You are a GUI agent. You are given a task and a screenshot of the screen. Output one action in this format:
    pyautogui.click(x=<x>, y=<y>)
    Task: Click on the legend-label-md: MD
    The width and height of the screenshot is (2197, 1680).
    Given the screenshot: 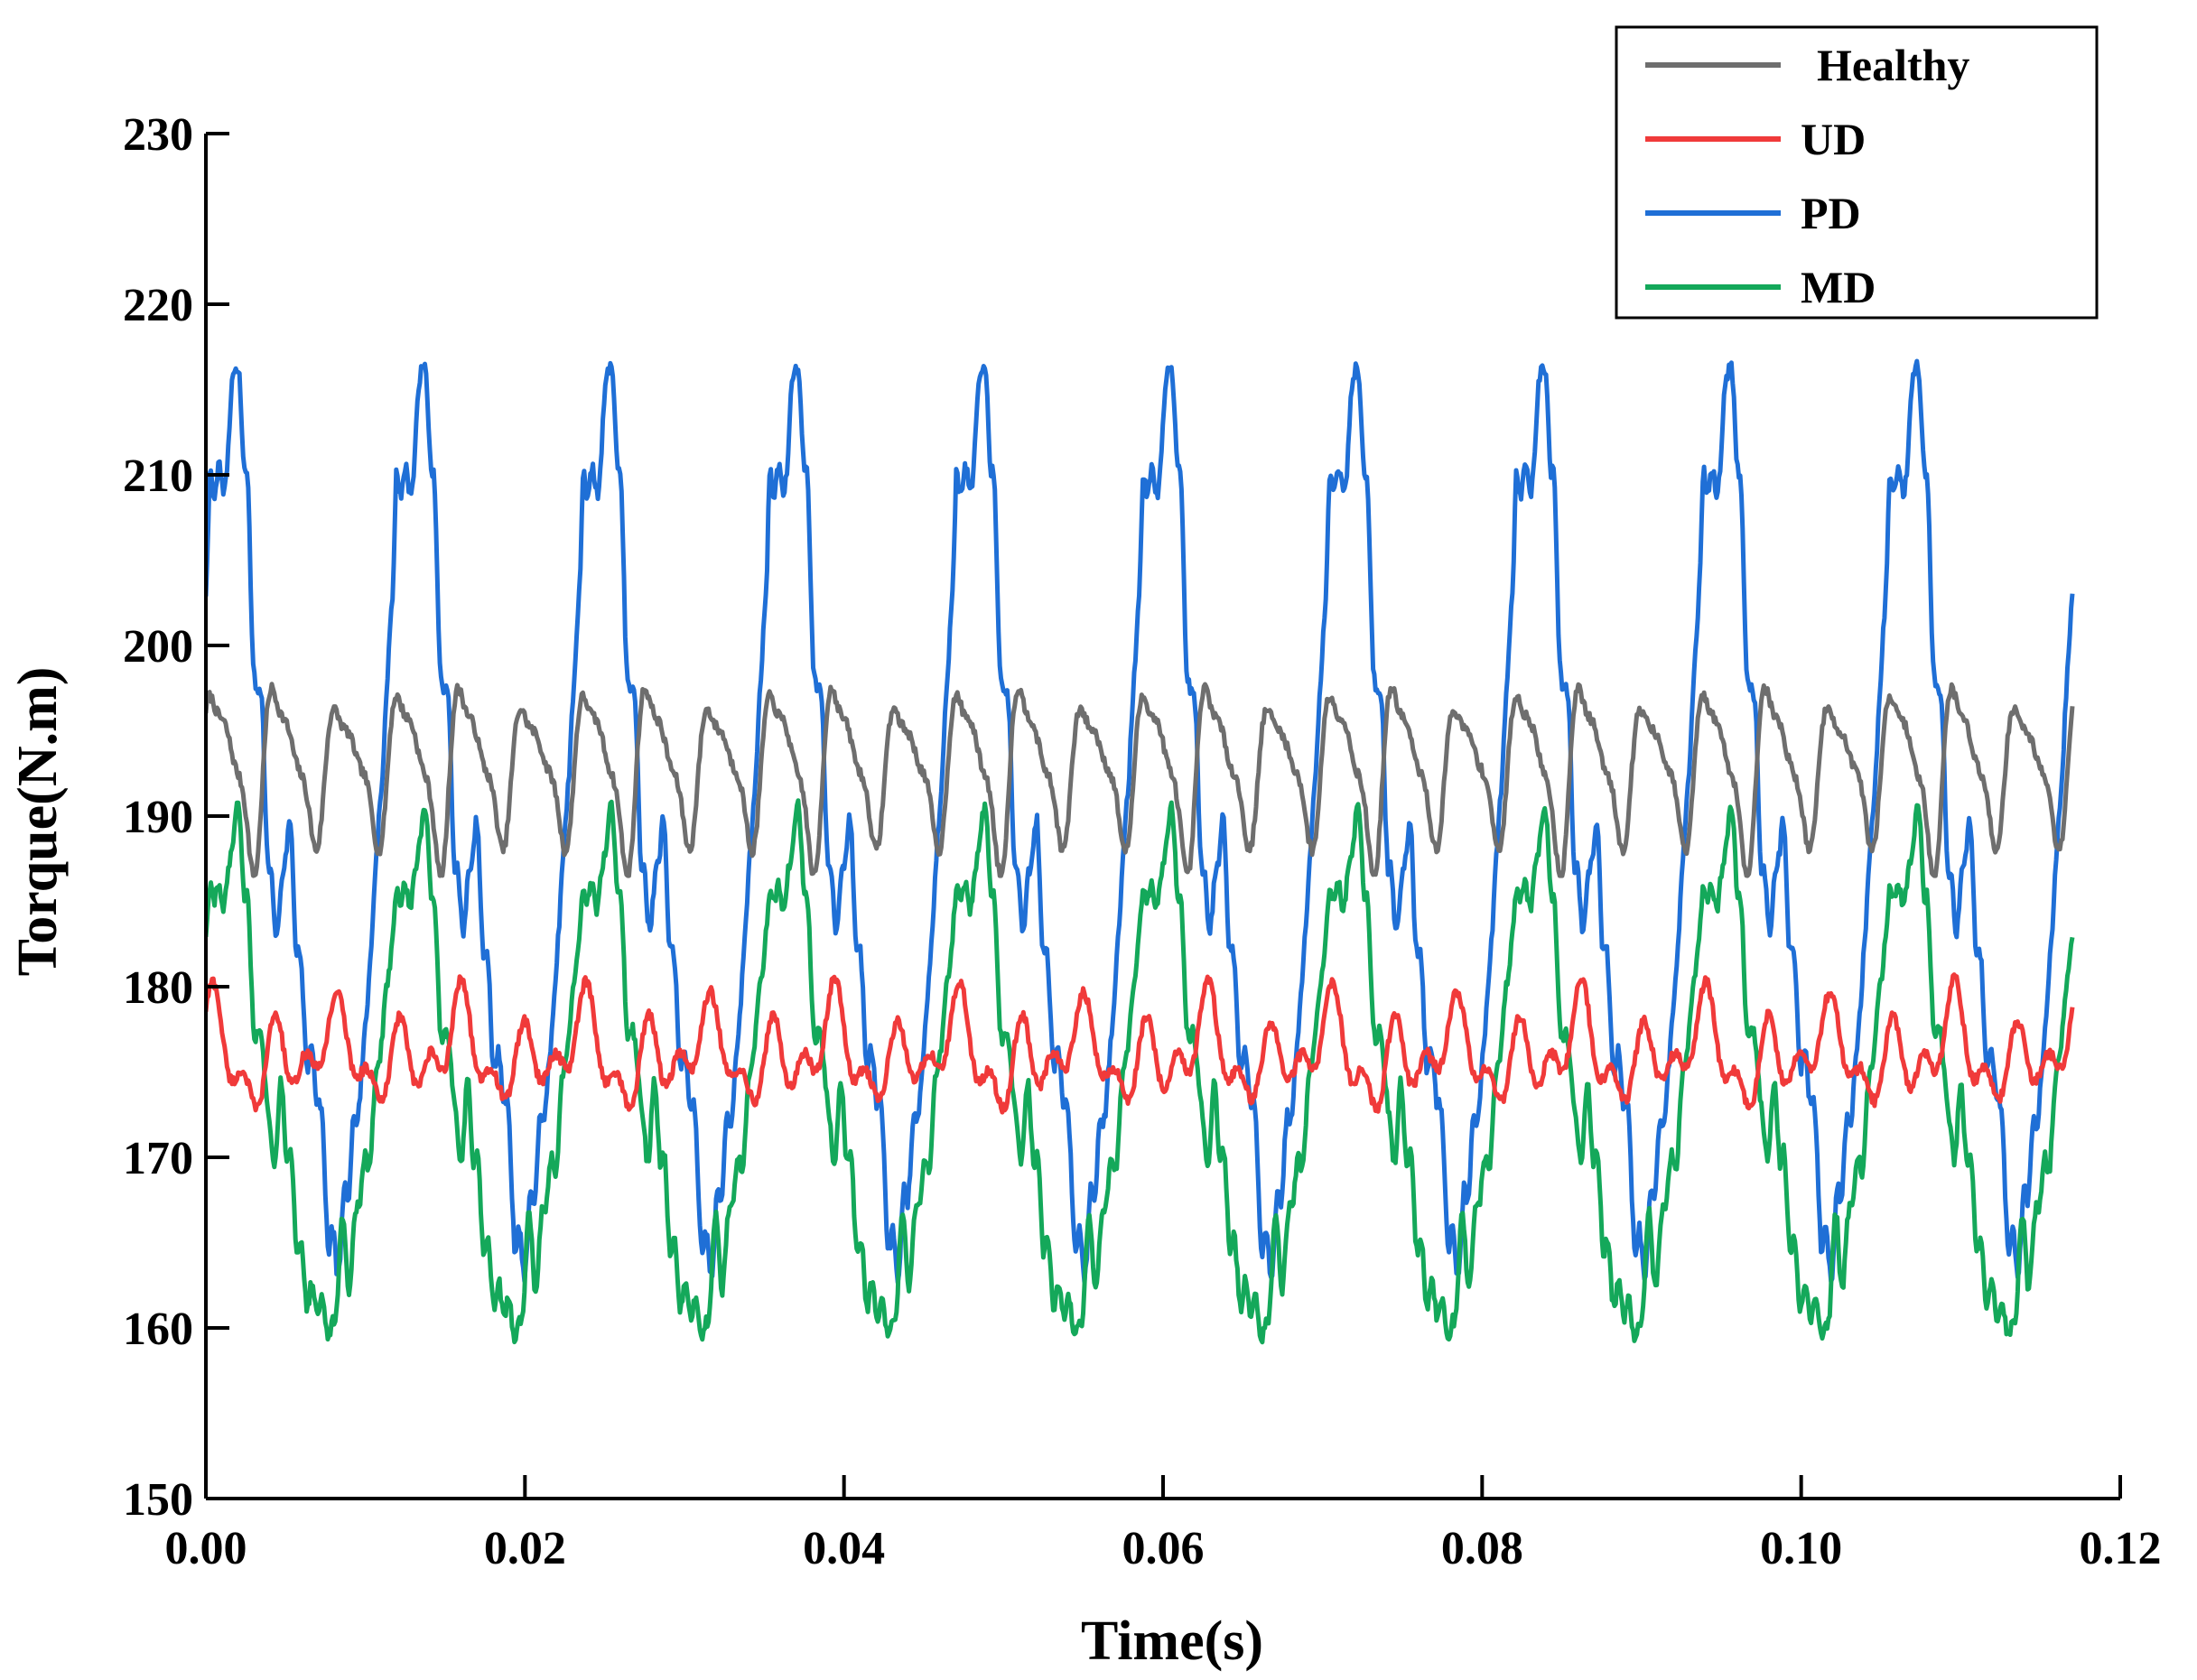 What is the action you would take?
    pyautogui.click(x=1838, y=287)
    